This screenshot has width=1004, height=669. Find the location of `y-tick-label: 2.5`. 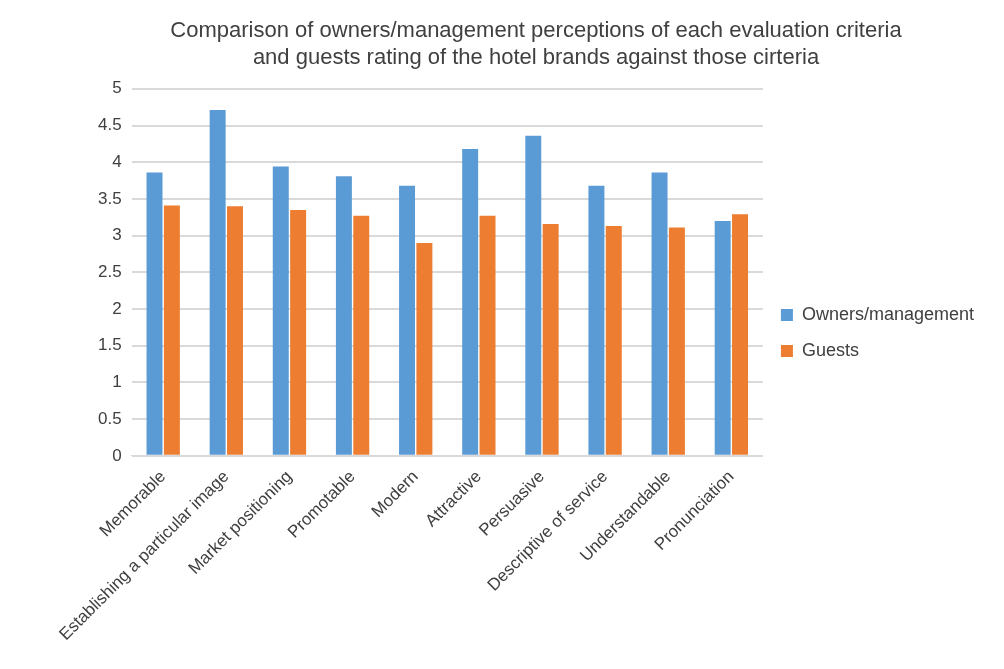

y-tick-label: 2.5 is located at coordinates (109, 272).